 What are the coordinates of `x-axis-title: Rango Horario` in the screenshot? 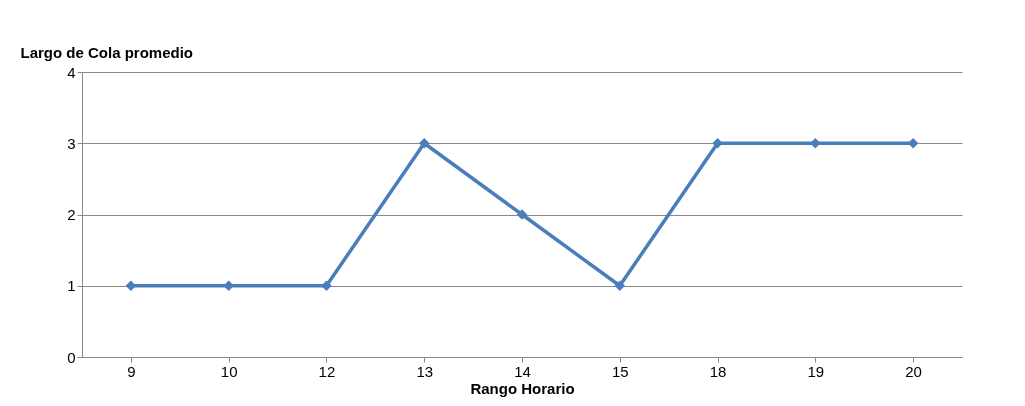 It's located at (522, 388).